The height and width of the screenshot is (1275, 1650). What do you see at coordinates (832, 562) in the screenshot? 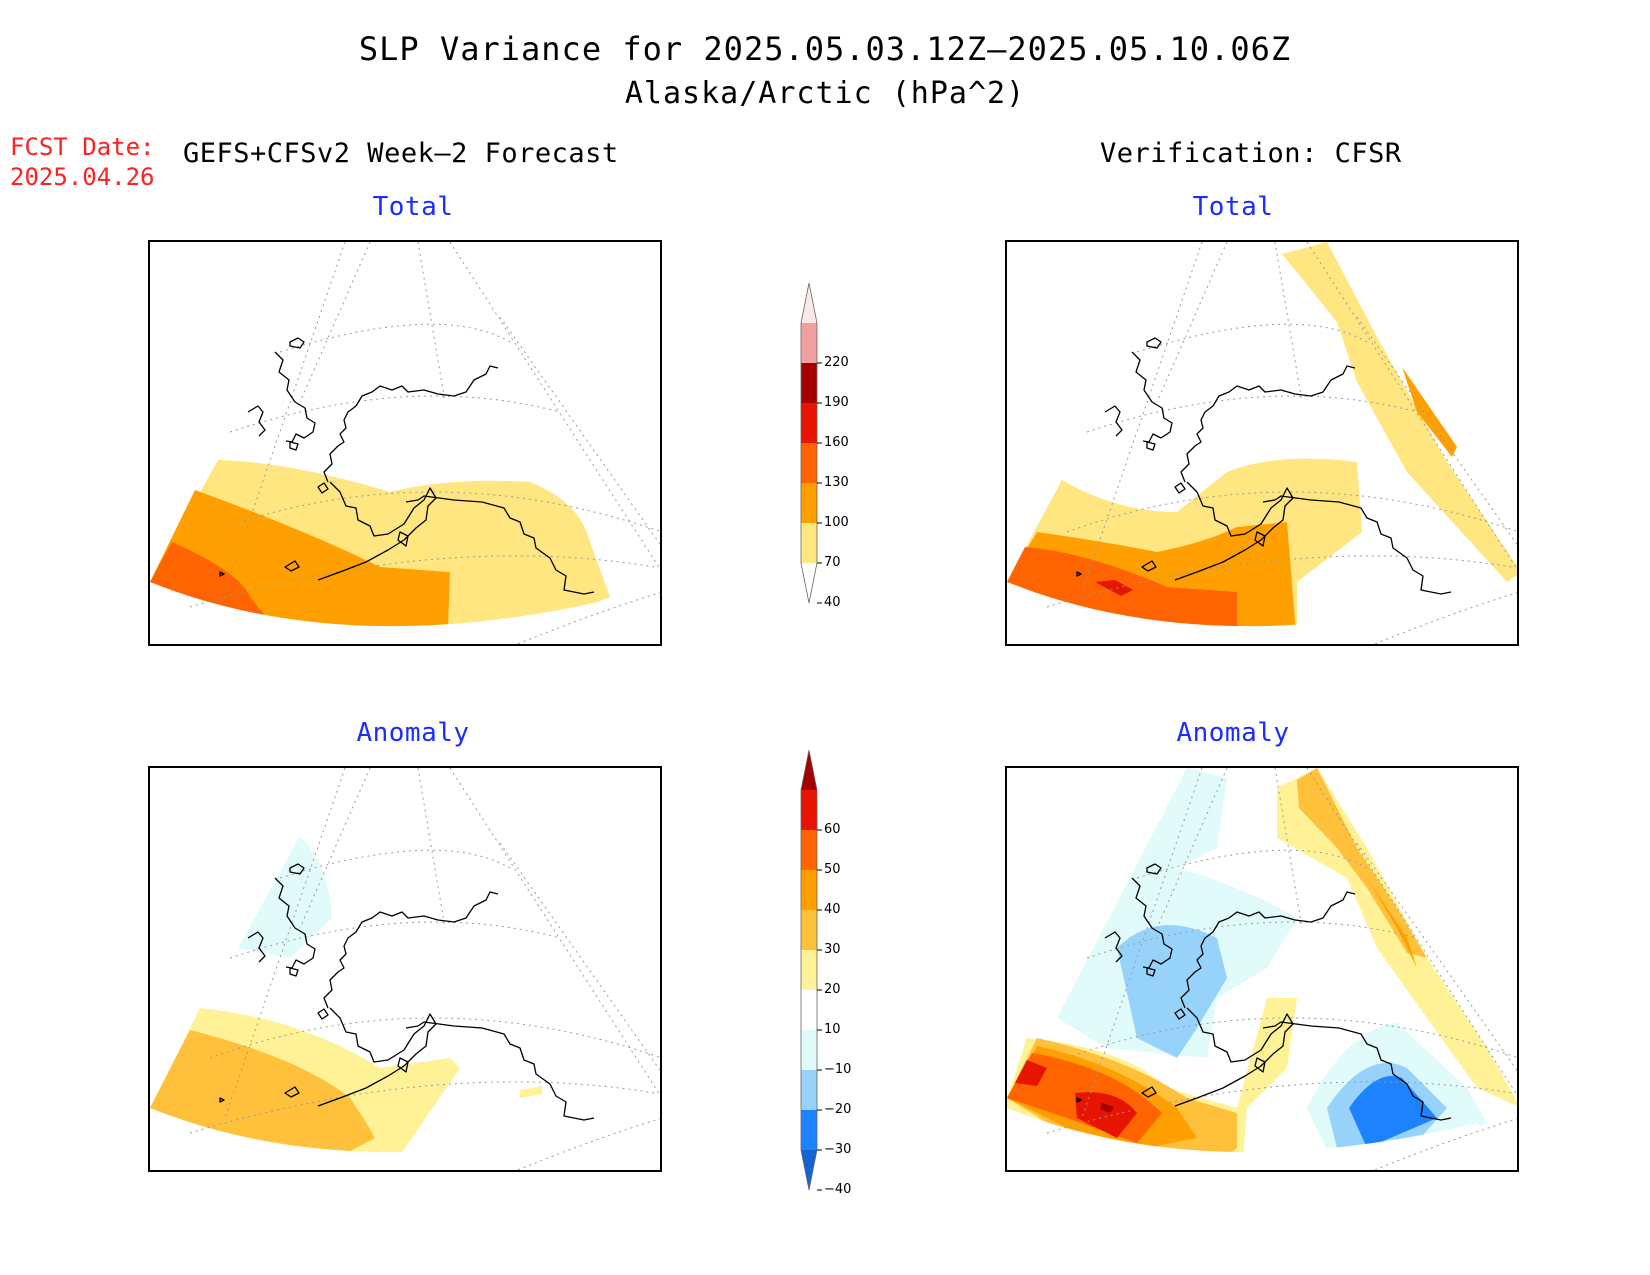
I see `colorbar-label: 70` at bounding box center [832, 562].